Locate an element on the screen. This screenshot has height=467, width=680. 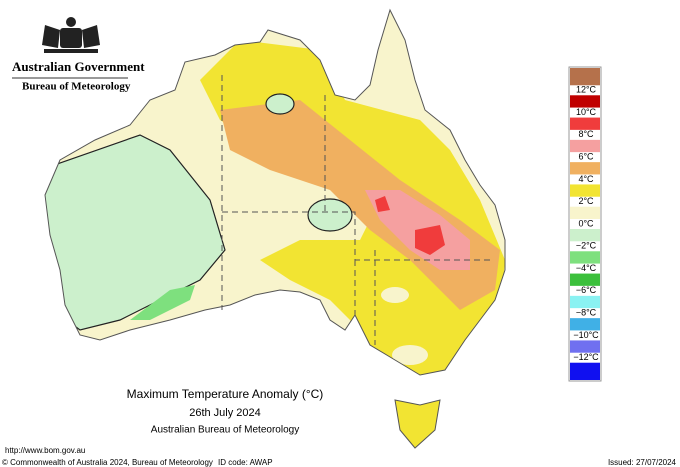
header-subtitle: Bureau of Meteorology is located at coordinates (76, 87).